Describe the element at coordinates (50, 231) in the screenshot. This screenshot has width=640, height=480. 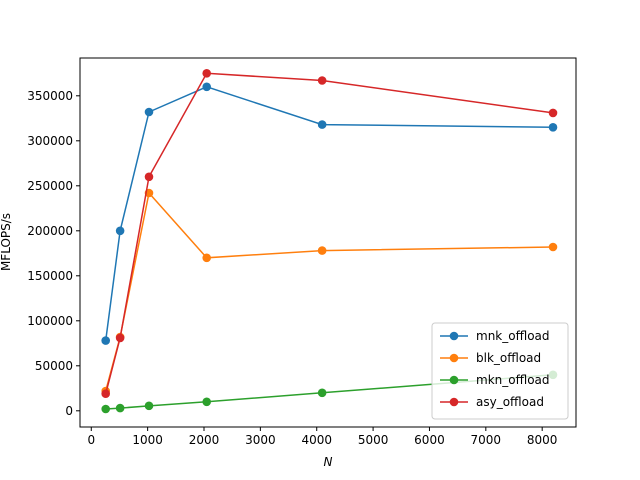
I see `y-tick-label: 200000` at that location.